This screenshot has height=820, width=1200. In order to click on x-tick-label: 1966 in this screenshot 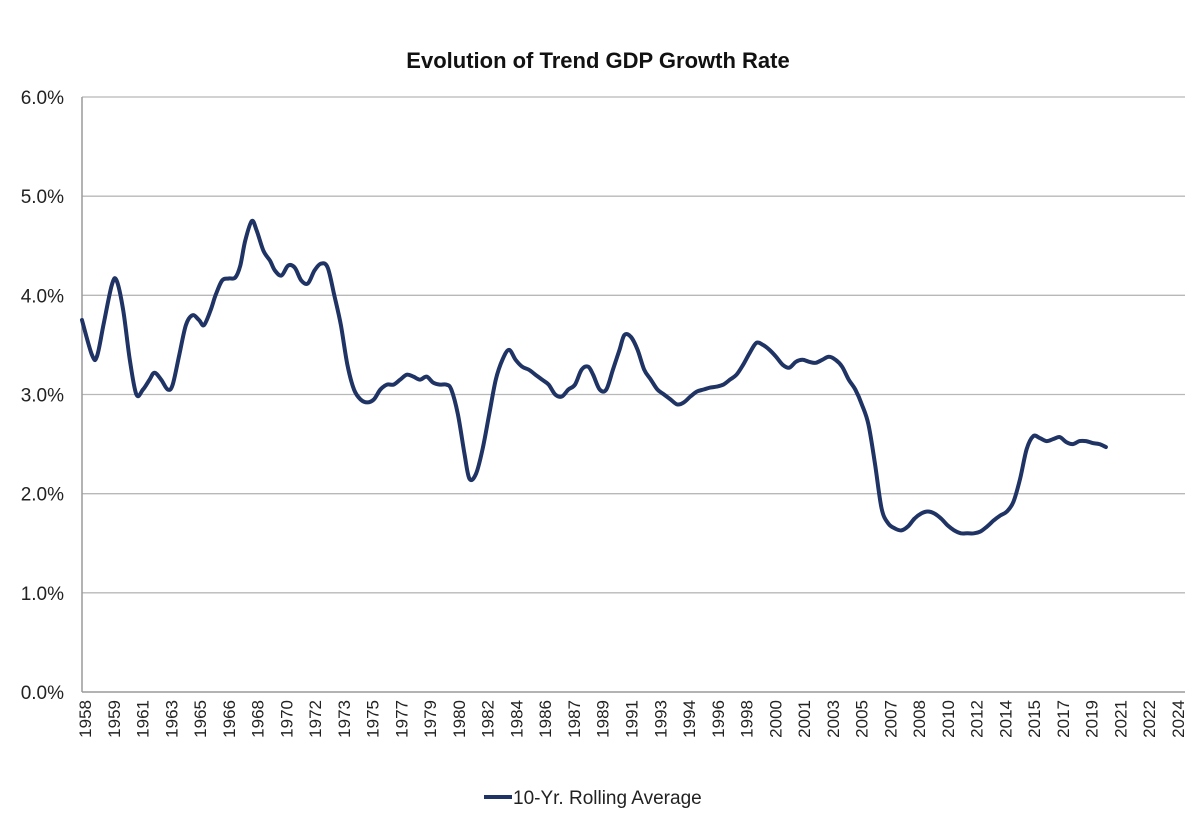, I will do `click(229, 719)`.